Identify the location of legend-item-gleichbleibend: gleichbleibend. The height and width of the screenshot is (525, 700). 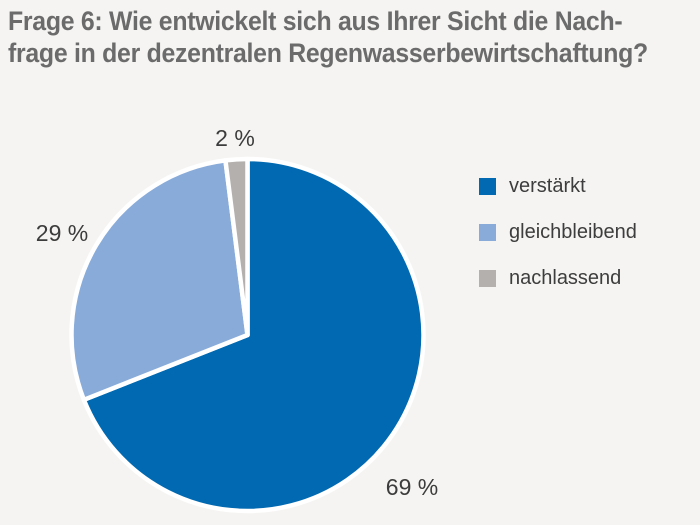
(558, 232).